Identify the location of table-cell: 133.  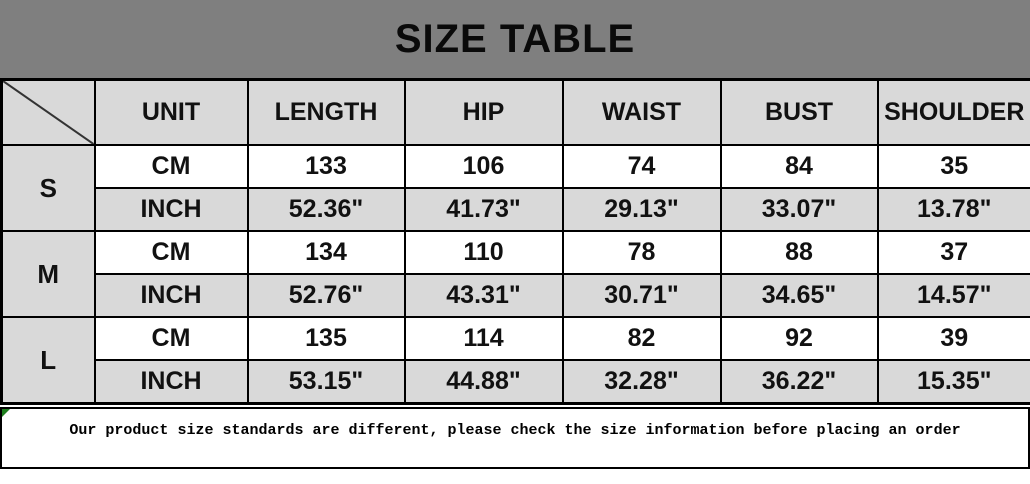
(326, 166).